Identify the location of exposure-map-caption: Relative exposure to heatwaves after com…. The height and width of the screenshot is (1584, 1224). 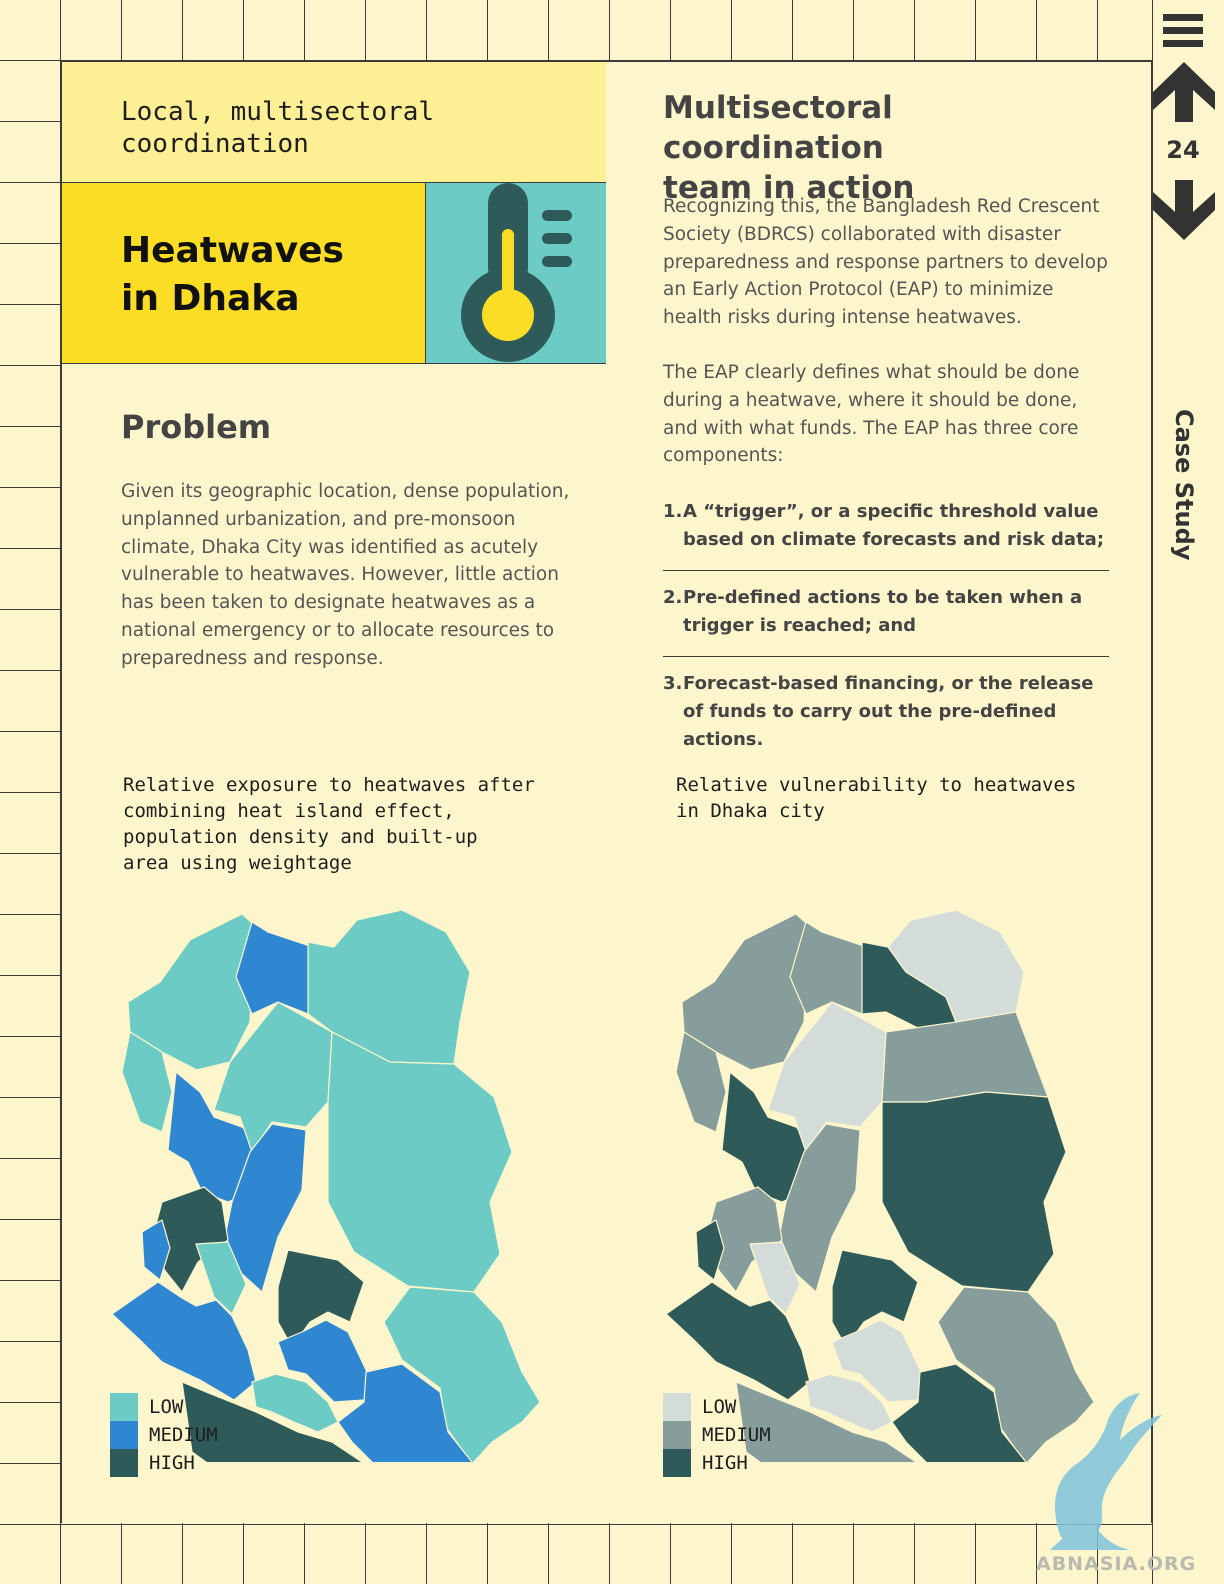
(329, 824).